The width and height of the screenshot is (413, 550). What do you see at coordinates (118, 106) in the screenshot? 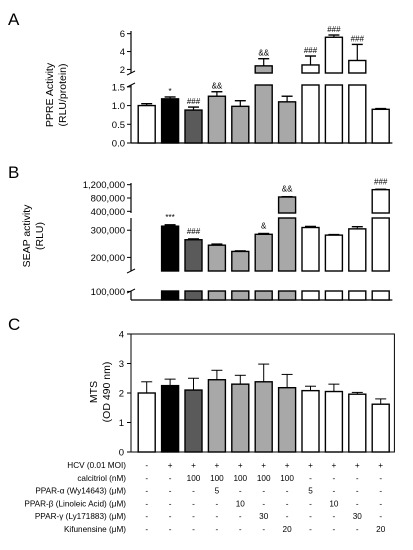
I see `panel-a-y-tick-label: 1.0` at bounding box center [118, 106].